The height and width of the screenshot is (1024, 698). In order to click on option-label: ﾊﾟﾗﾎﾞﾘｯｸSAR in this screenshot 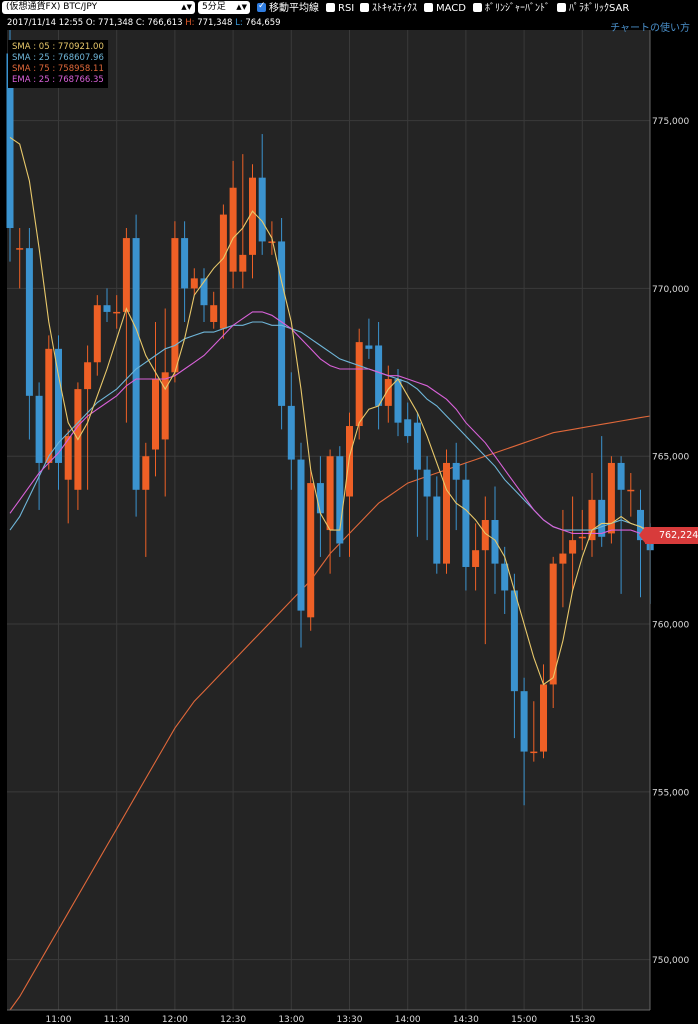, I will do `click(599, 8)`.